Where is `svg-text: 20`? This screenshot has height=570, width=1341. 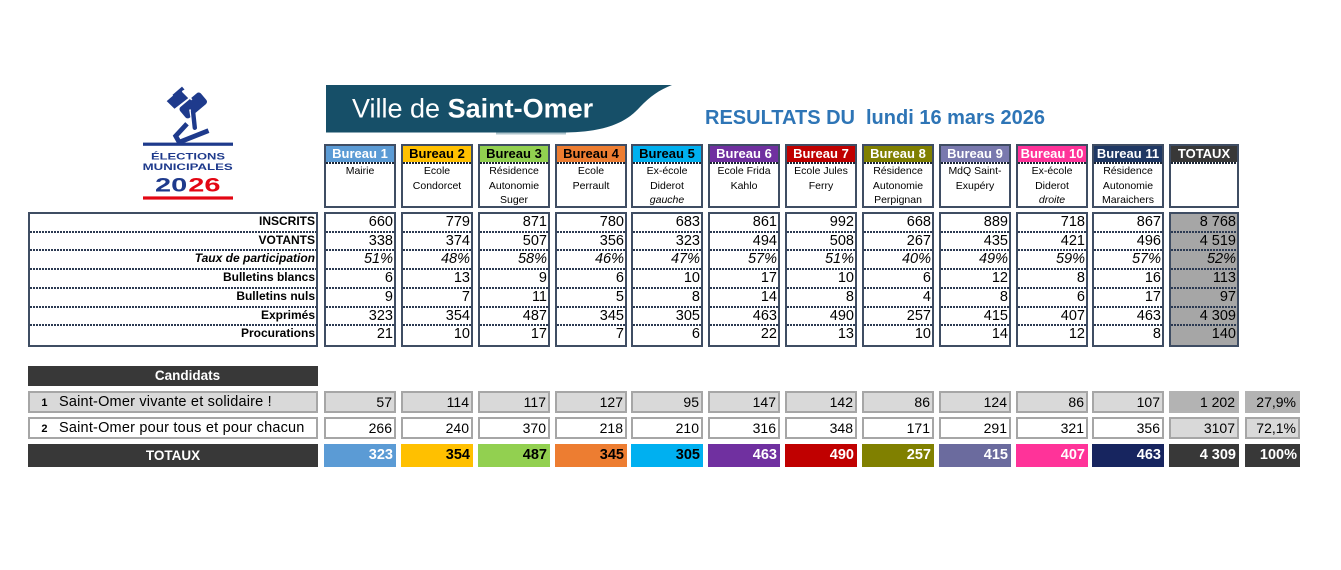 svg-text: 20 is located at coordinates (171, 185).